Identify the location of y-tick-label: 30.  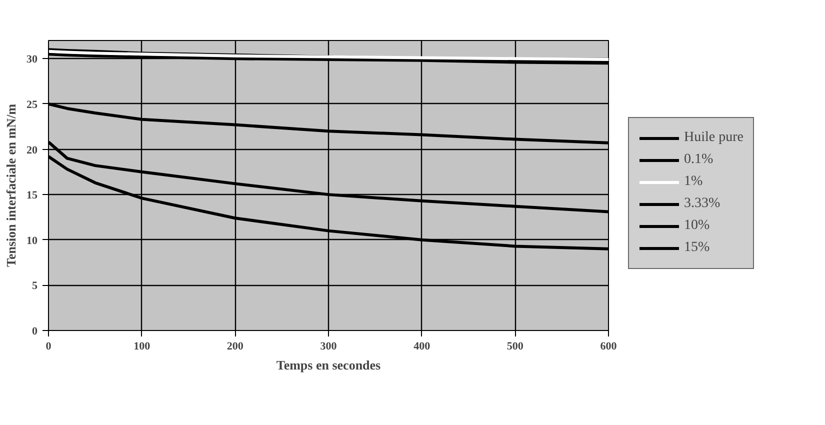
(32, 60).